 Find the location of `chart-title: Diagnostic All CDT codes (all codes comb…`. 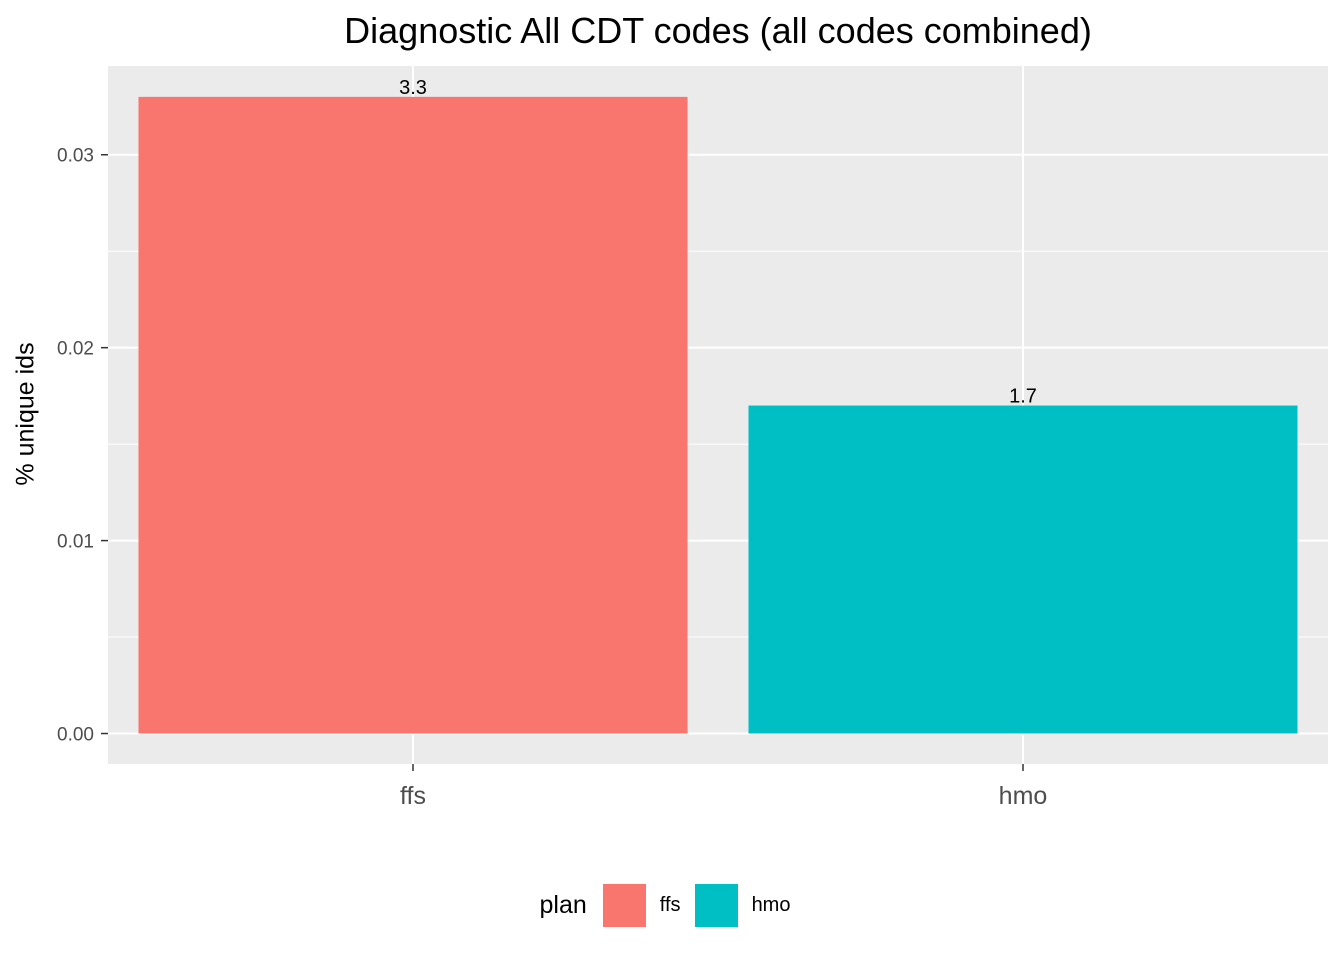

chart-title: Diagnostic All CDT codes (all codes comb… is located at coordinates (718, 30).